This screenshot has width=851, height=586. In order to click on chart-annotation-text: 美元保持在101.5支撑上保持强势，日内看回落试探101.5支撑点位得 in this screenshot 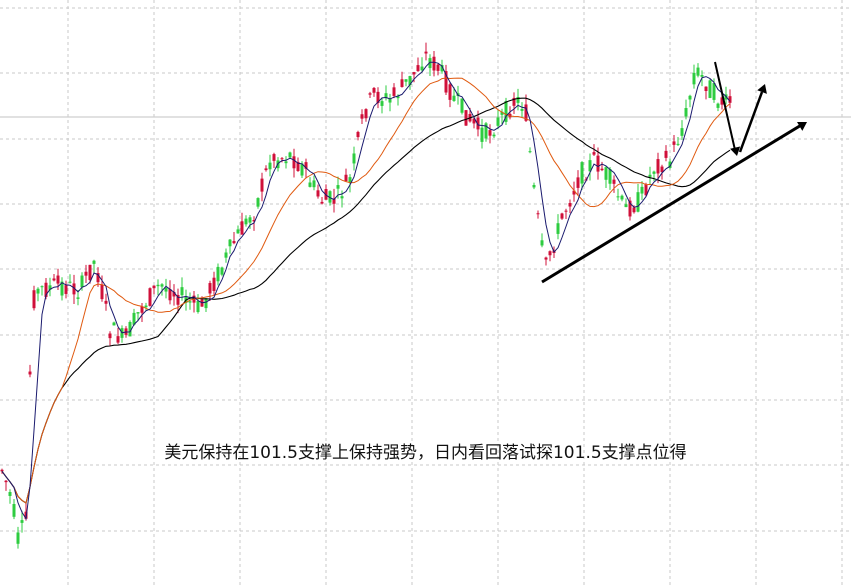, I will do `click(425, 453)`.